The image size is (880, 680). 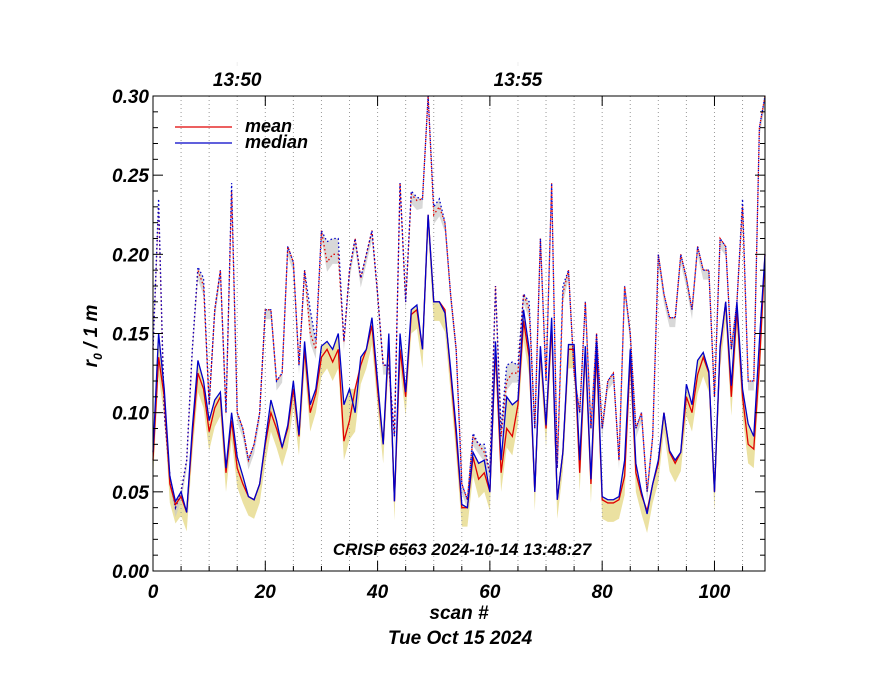 I want to click on x-tick-label: 0, so click(x=153, y=592).